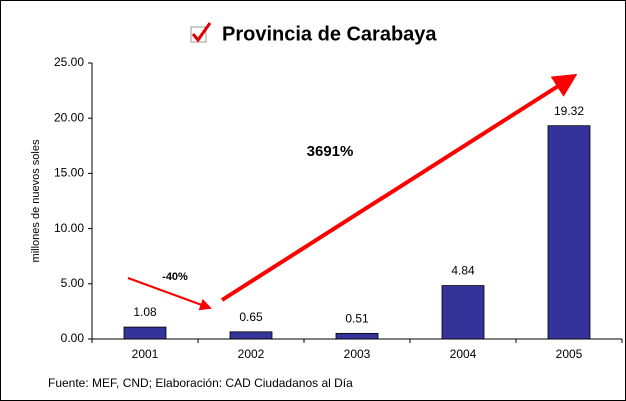 The width and height of the screenshot is (626, 401). I want to click on x-tick-label: 2003, so click(357, 354).